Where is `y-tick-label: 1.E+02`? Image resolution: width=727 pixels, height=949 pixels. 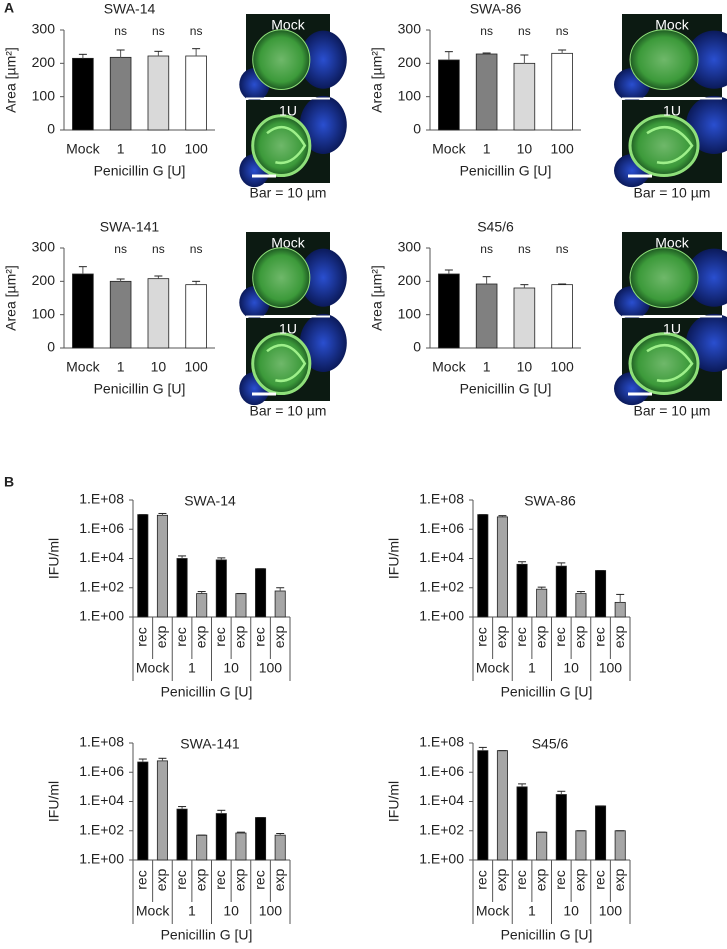 y-tick-label: 1.E+02 is located at coordinates (441, 829).